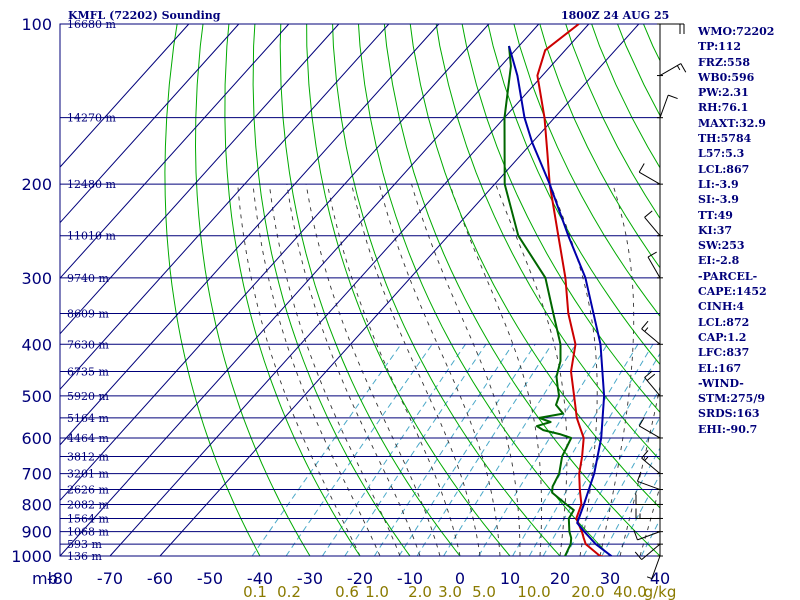 The width and height of the screenshot is (800, 600). Describe the element at coordinates (460, 578) in the screenshot. I see `temperature-tick-label: 0` at that location.